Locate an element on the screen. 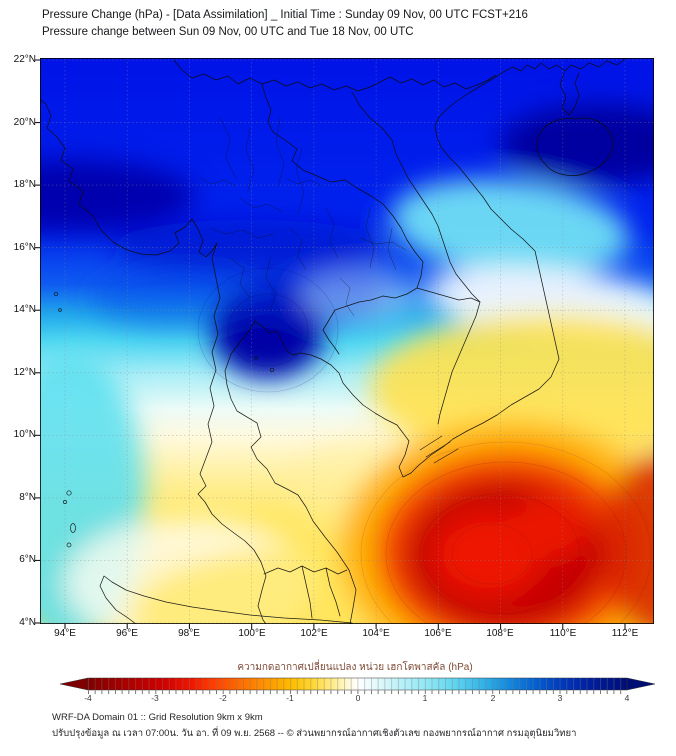  lat-label: 10°N is located at coordinates (24, 434).